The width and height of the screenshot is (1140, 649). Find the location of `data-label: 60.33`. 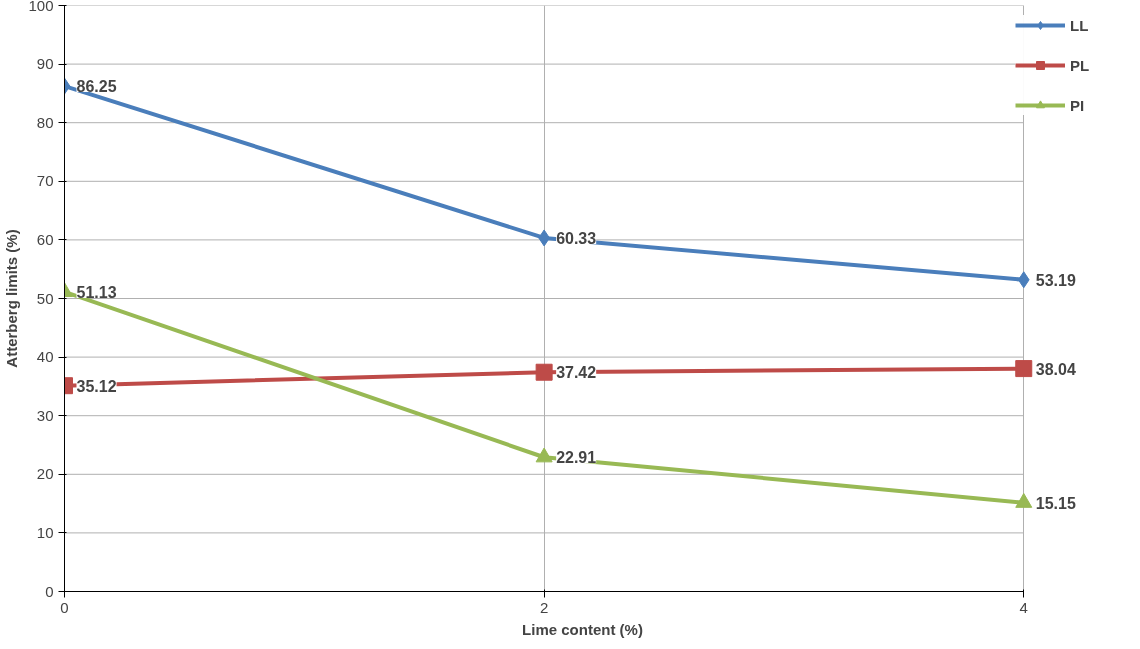

data-label: 60.33 is located at coordinates (576, 238).